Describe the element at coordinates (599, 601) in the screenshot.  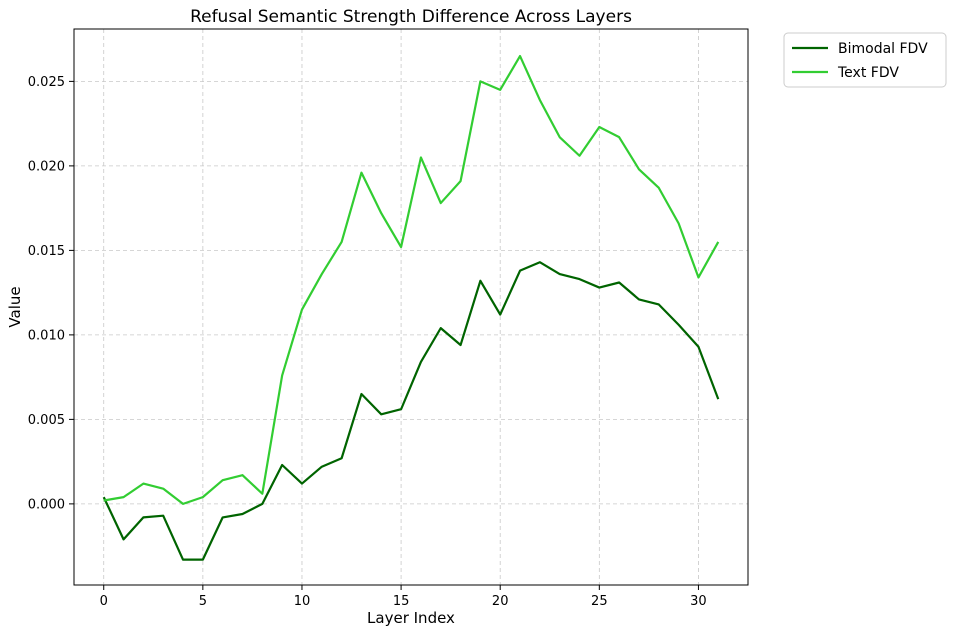
I see `x-tick-label: 25` at that location.